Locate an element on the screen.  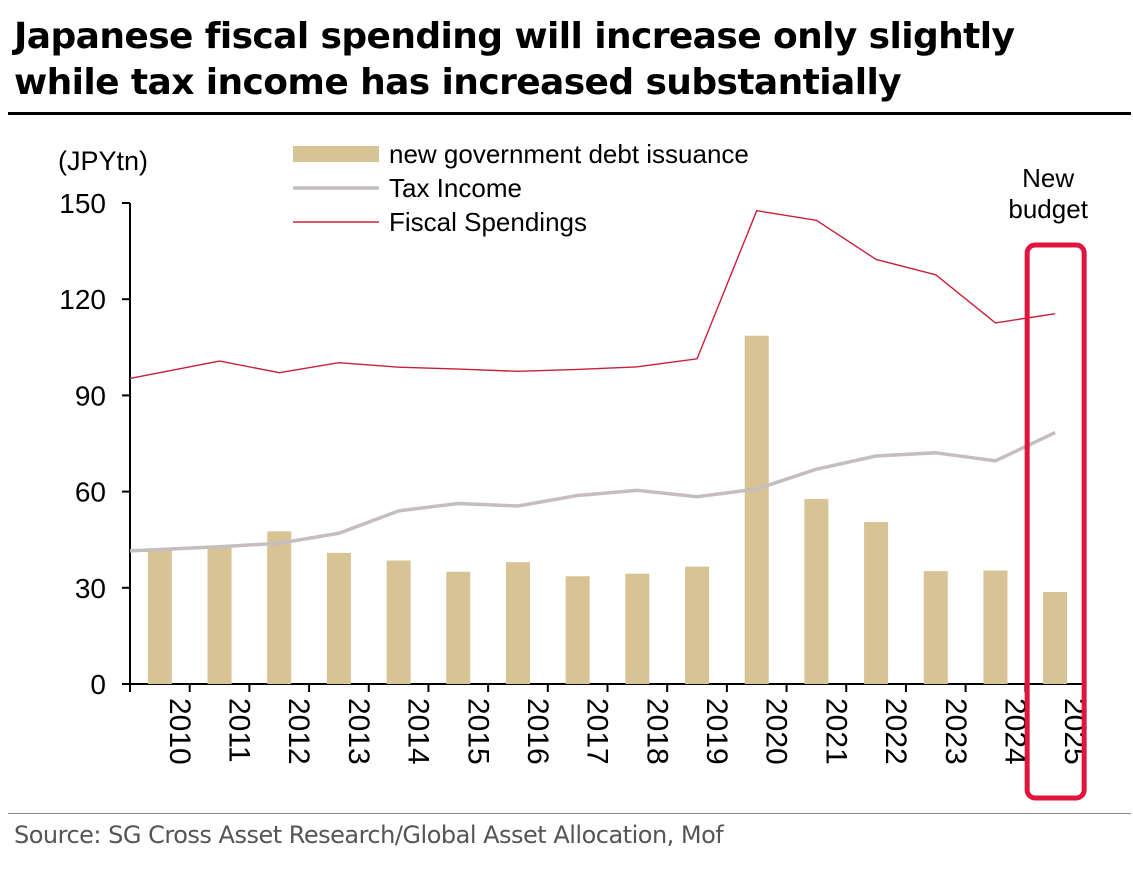
tax-income-line is located at coordinates (592, 492).